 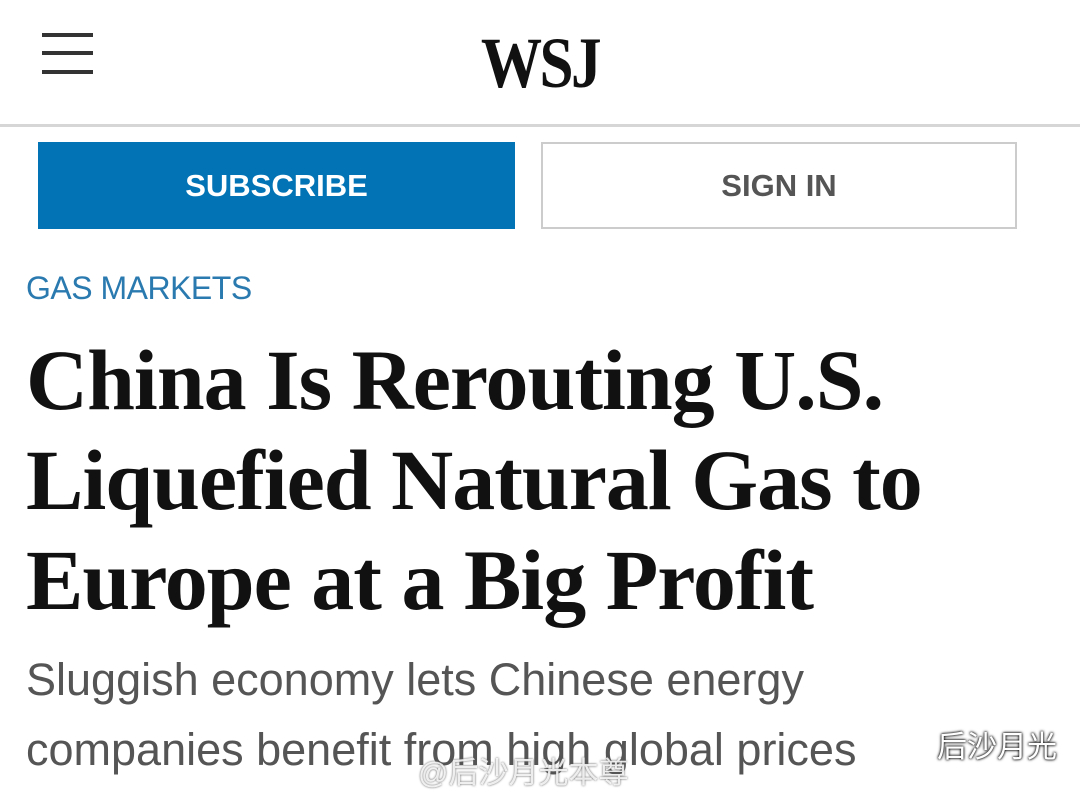 What do you see at coordinates (455, 380) in the screenshot?
I see `headline: China Is Rerouting U.S.` at bounding box center [455, 380].